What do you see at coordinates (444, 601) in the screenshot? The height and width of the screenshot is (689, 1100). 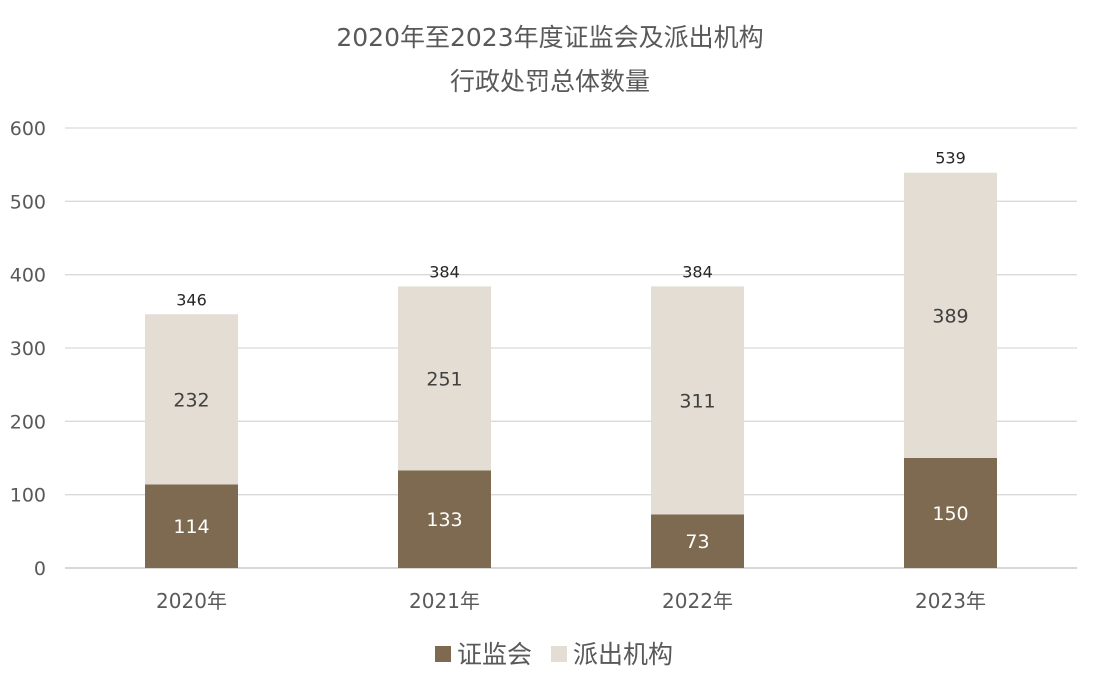 I see `x-category-label: 2021年` at bounding box center [444, 601].